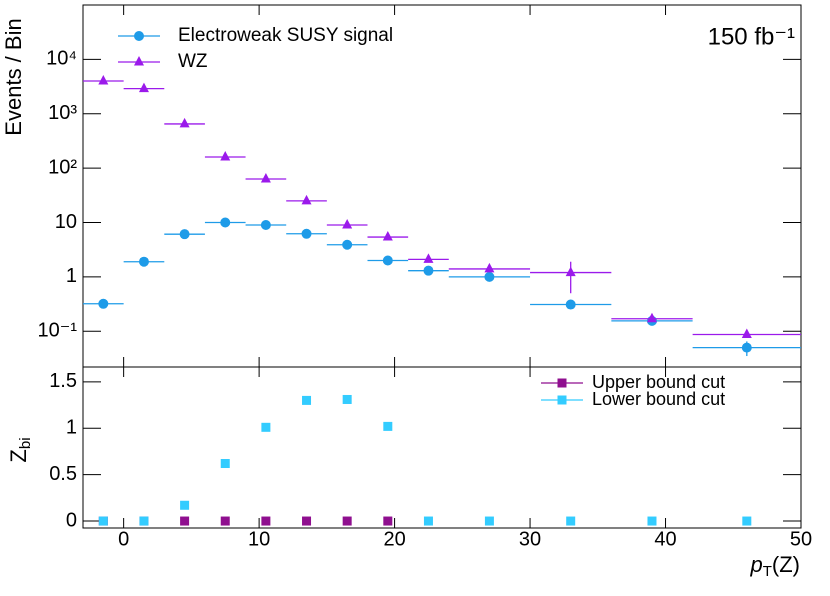 This screenshot has height=596, width=830. What do you see at coordinates (25, 443) in the screenshot?
I see `y-label-sub: bi` at bounding box center [25, 443].